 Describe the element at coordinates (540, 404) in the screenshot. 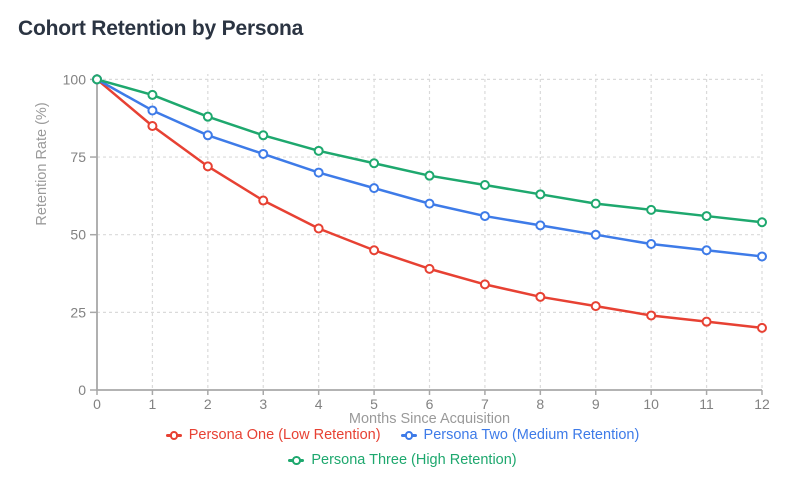

I see `x-tick-label: 8` at that location.